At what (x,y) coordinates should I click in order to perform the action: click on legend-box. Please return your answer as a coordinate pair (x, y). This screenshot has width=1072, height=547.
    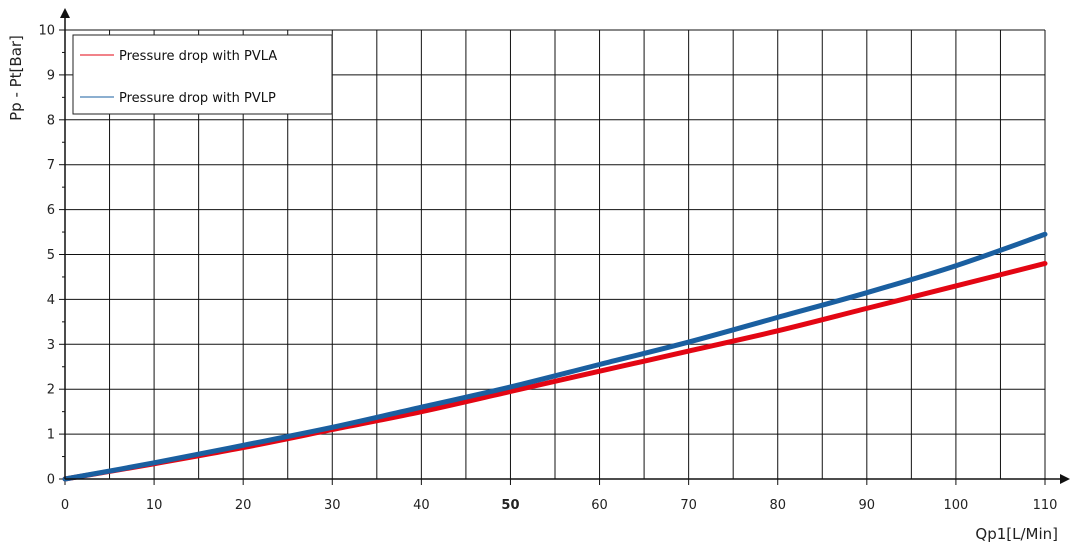
    Looking at the image, I should click on (202, 74).